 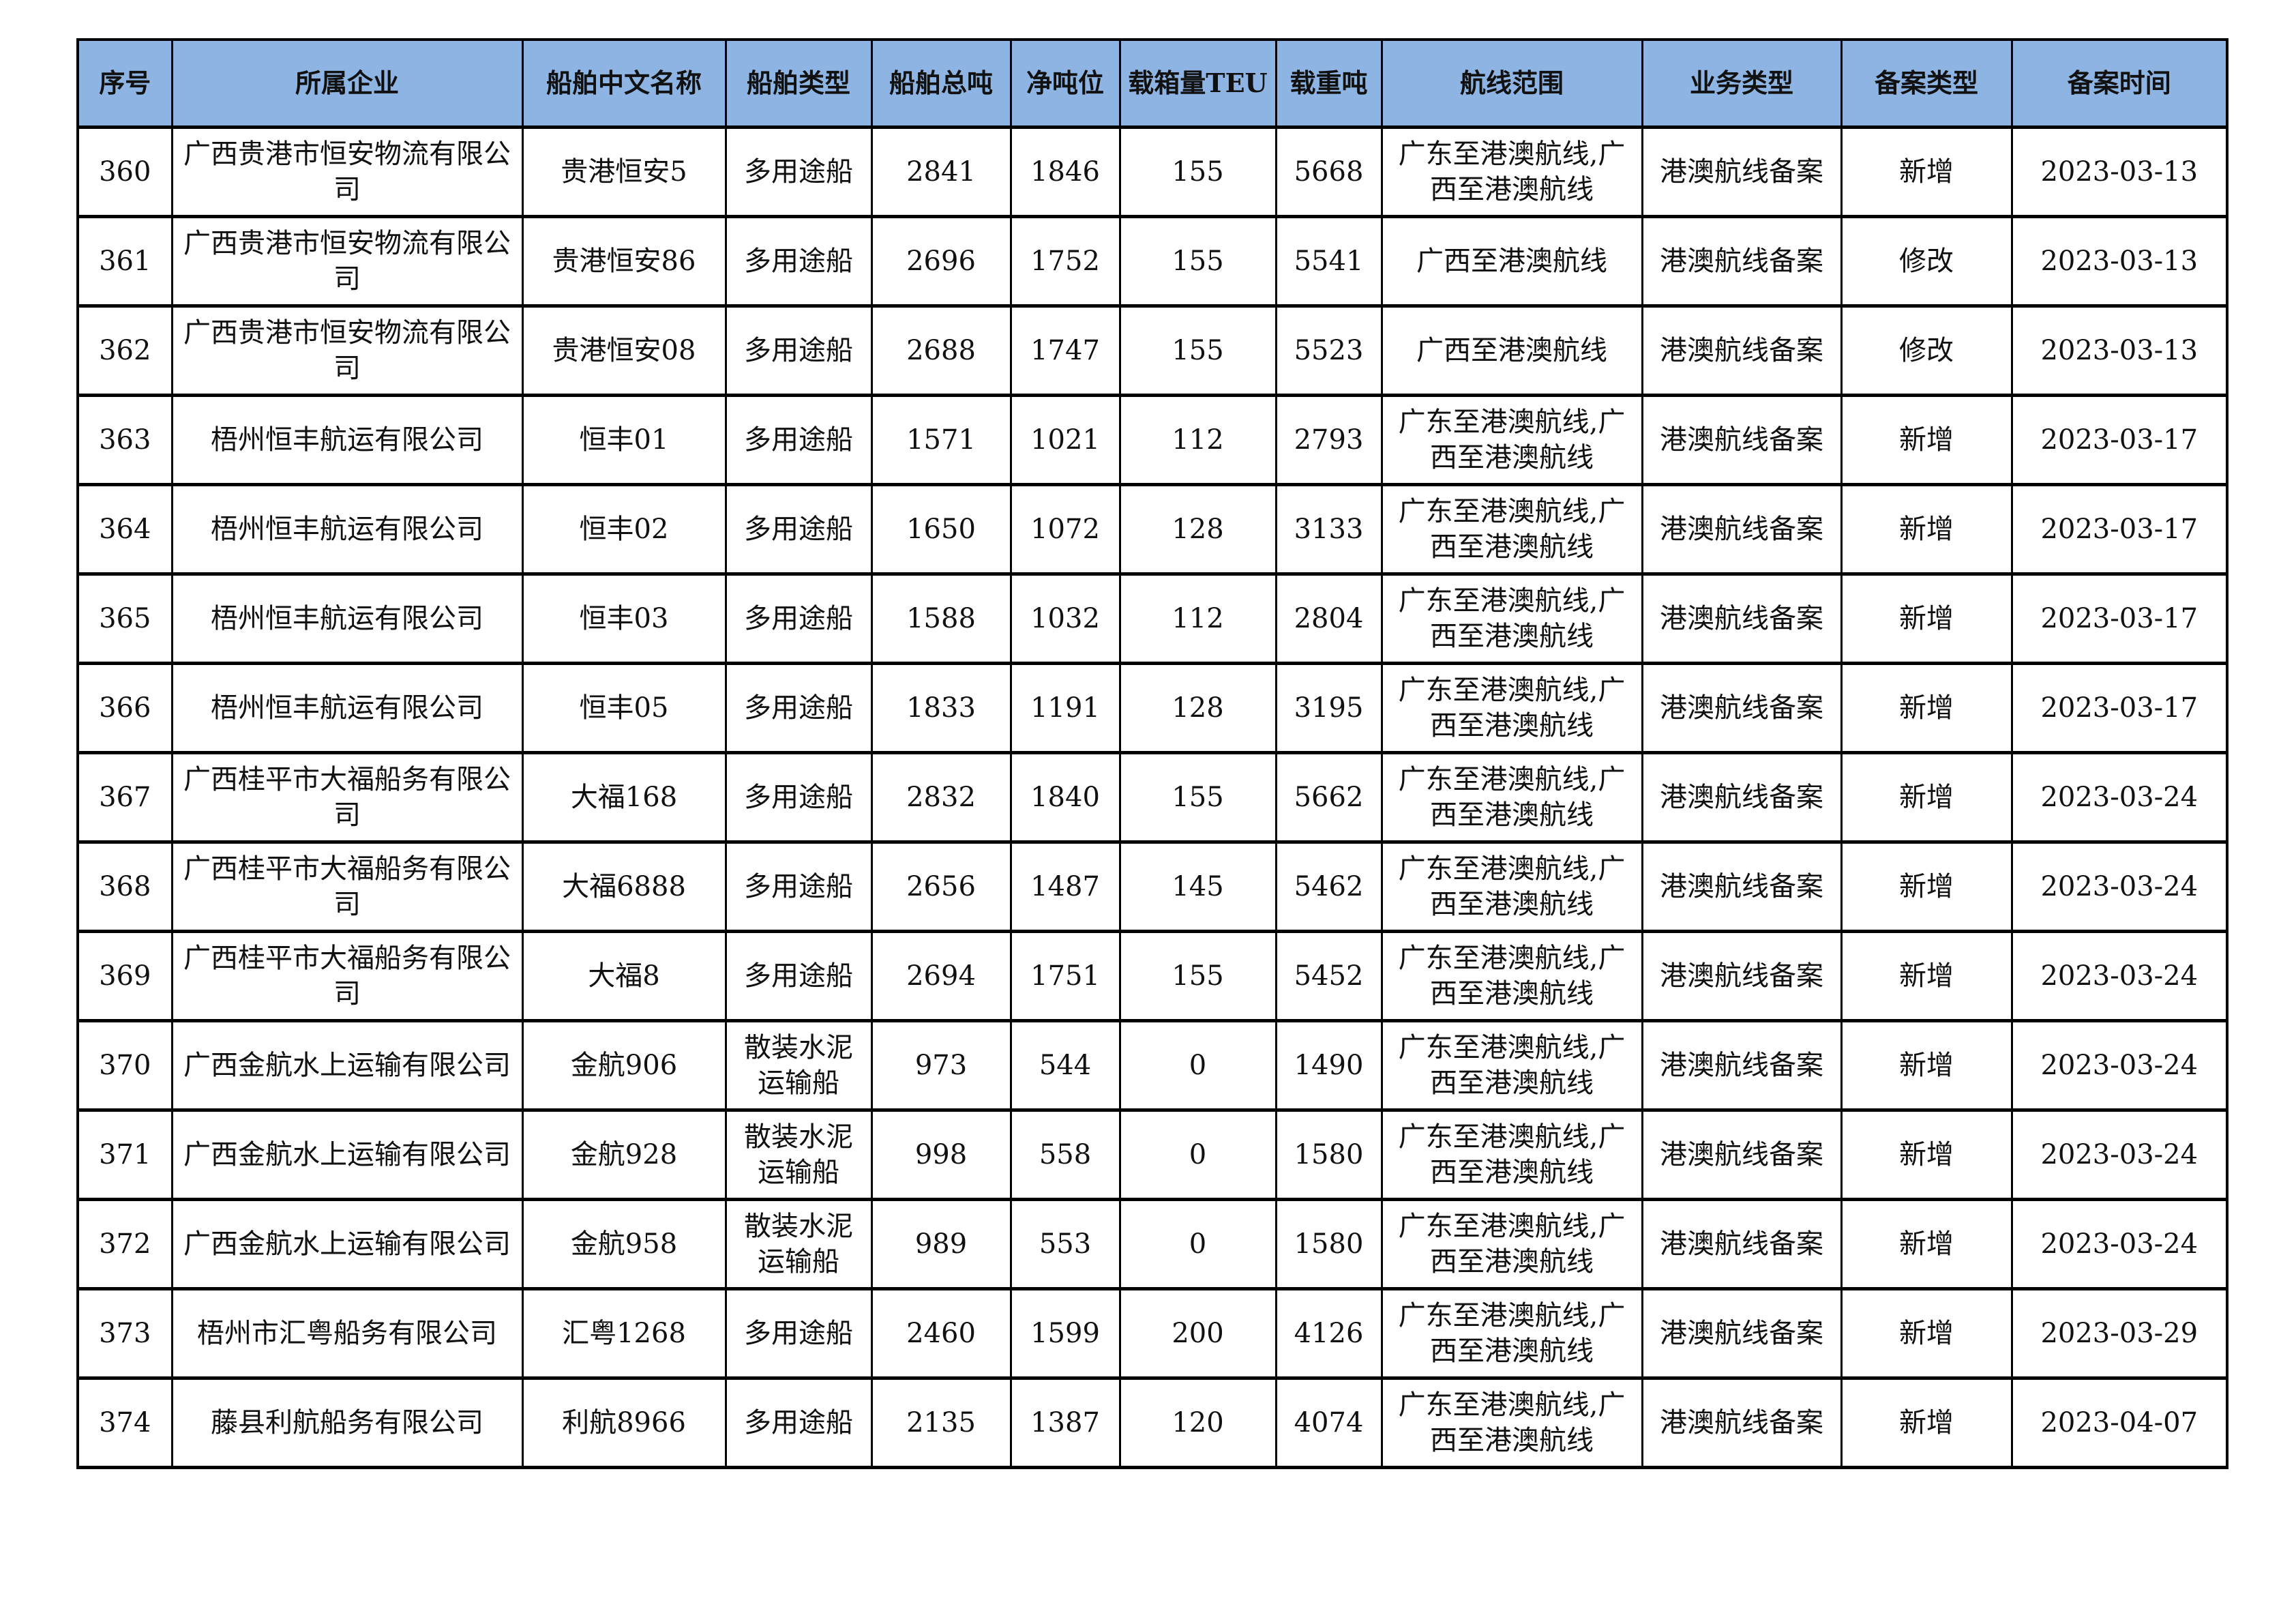 What do you see at coordinates (1198, 83) in the screenshot?
I see `header-teu: 载箱量TEU` at bounding box center [1198, 83].